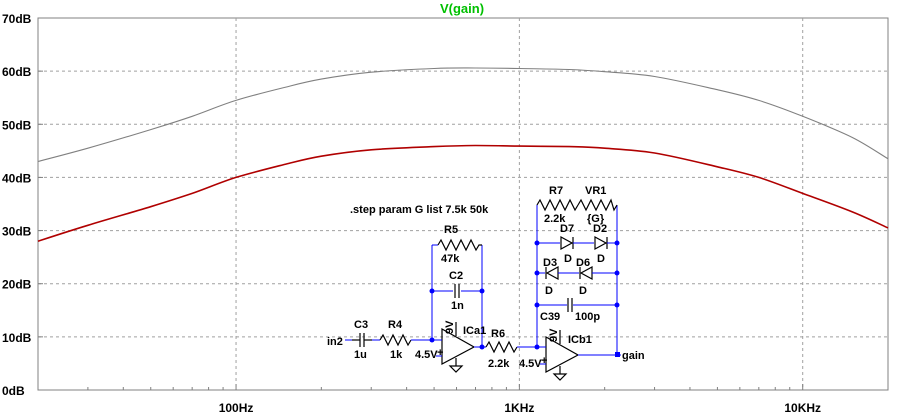  Describe the element at coordinates (362, 340) in the screenshot. I see `capacitor-c3` at that location.